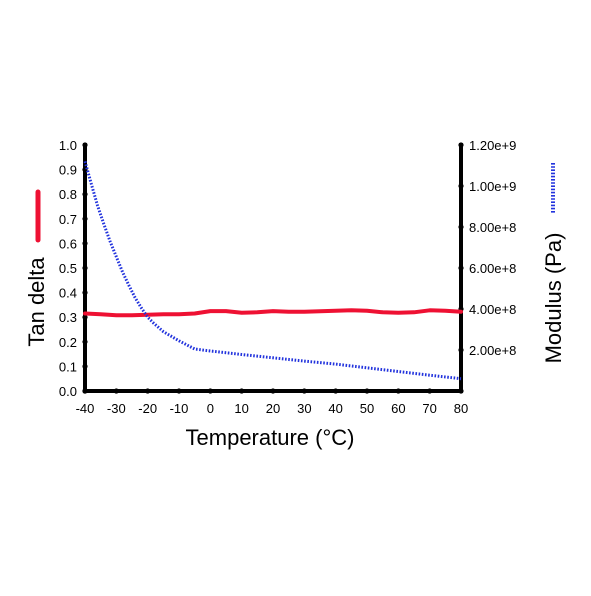  Describe the element at coordinates (492, 145) in the screenshot. I see `right-y-tick-label: 1.20e+9` at that location.